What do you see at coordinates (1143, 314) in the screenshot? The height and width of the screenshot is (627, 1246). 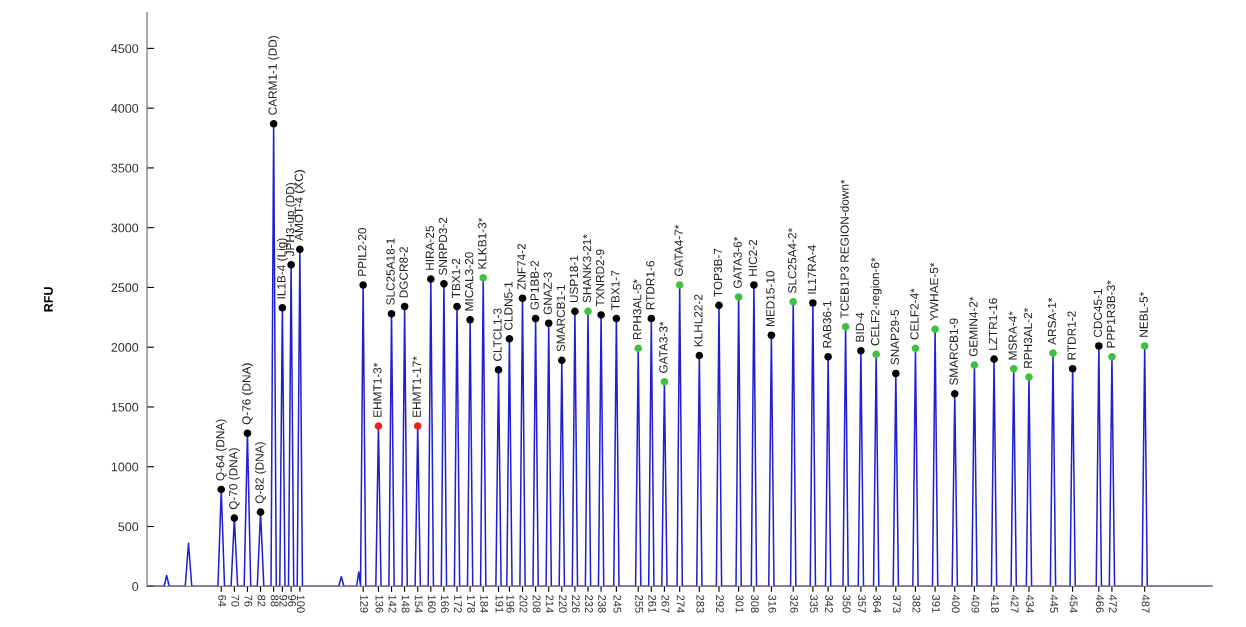 I see `annotation: NEBL-5*` at bounding box center [1143, 314].